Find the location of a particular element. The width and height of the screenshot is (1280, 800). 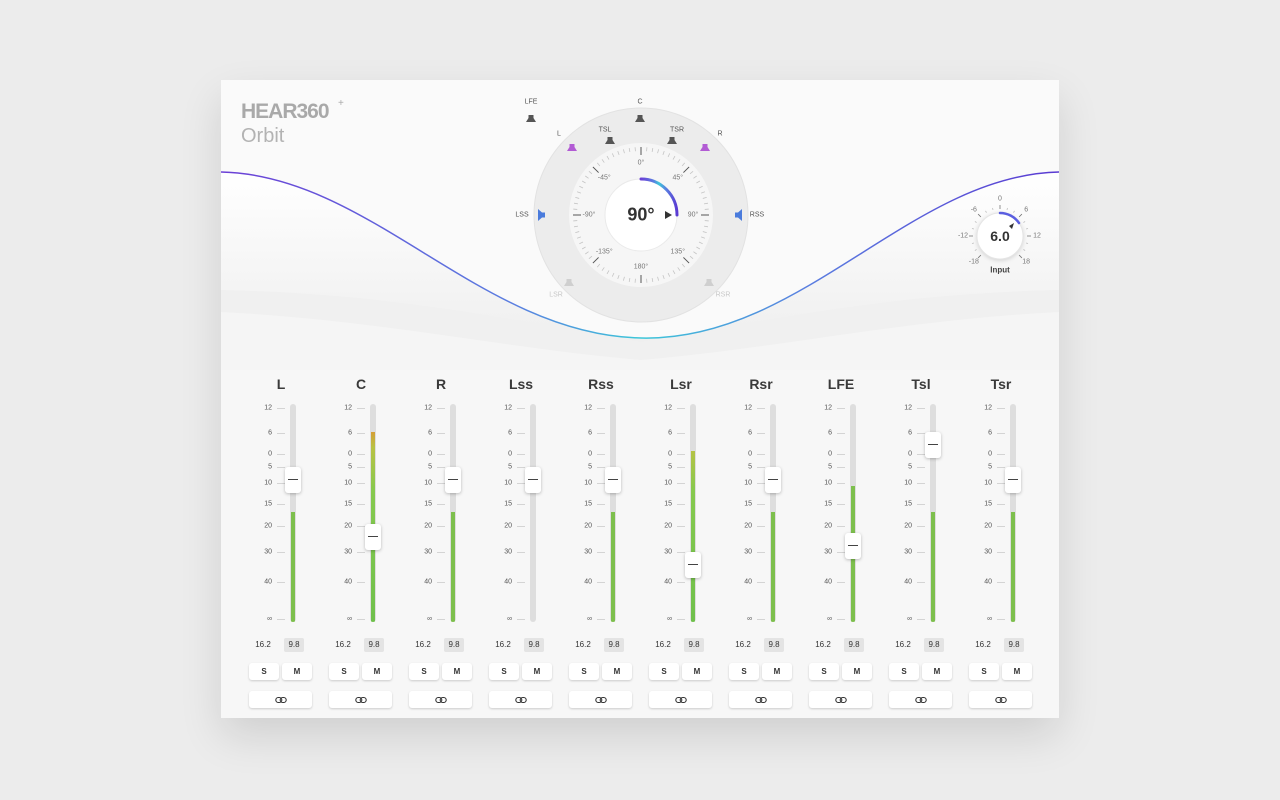

speaker-rsr-icon is located at coordinates (709, 282).